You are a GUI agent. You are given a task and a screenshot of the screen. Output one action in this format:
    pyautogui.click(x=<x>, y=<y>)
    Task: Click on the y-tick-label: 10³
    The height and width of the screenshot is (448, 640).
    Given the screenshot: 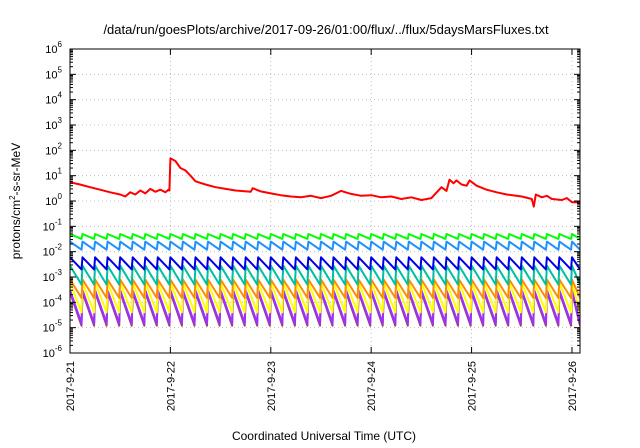 What is the action you would take?
    pyautogui.click(x=53, y=124)
    